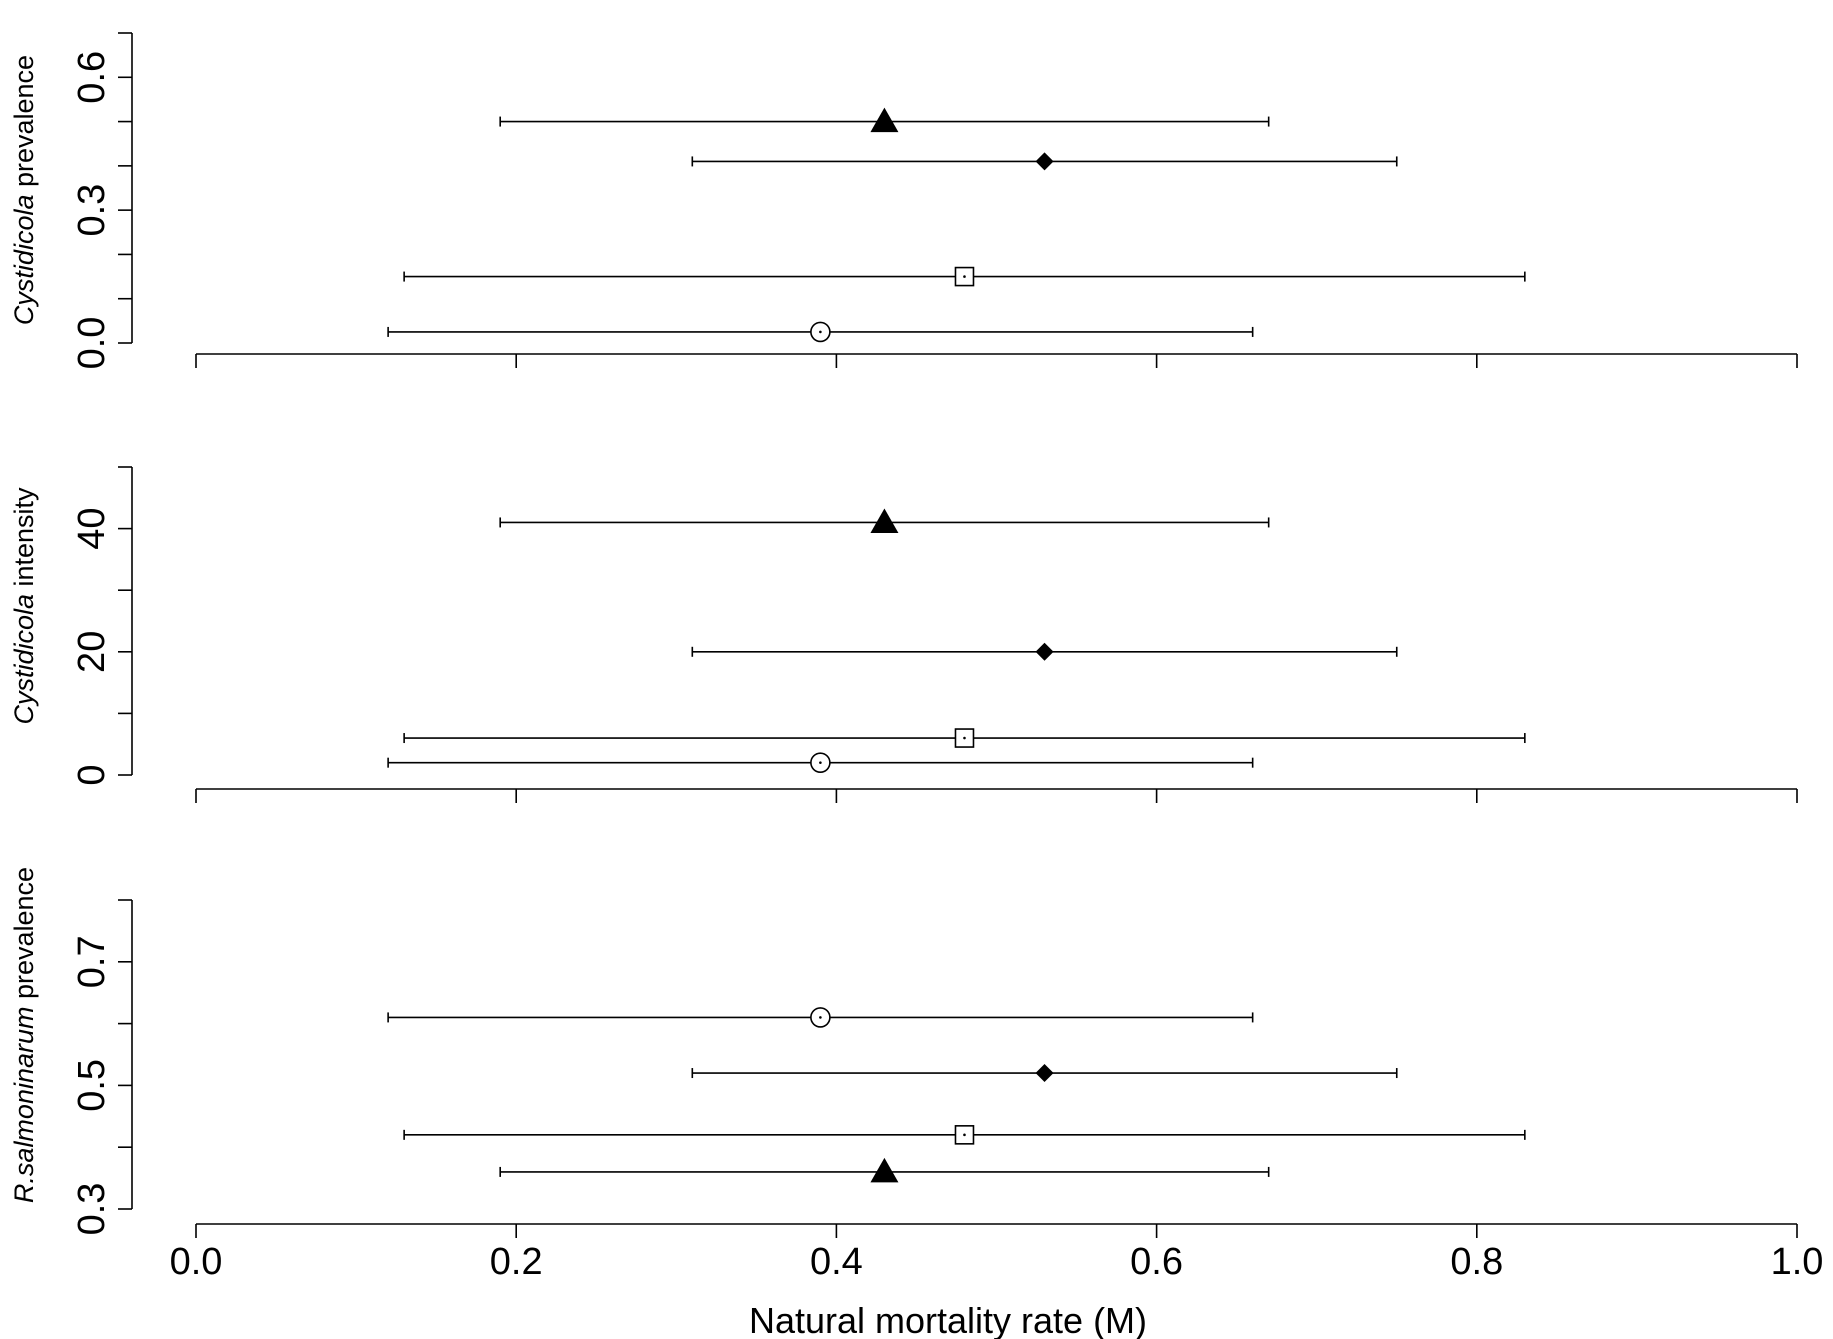  Describe the element at coordinates (92, 961) in the screenshot. I see `y-tick-label: 0.7` at that location.